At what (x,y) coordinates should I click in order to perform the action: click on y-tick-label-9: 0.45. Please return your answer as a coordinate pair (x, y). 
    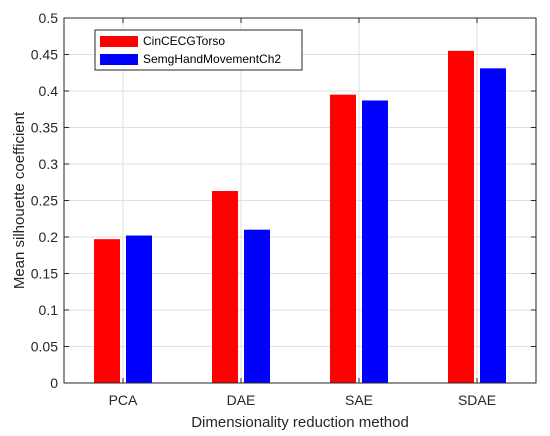
    Looking at the image, I should click on (44, 55).